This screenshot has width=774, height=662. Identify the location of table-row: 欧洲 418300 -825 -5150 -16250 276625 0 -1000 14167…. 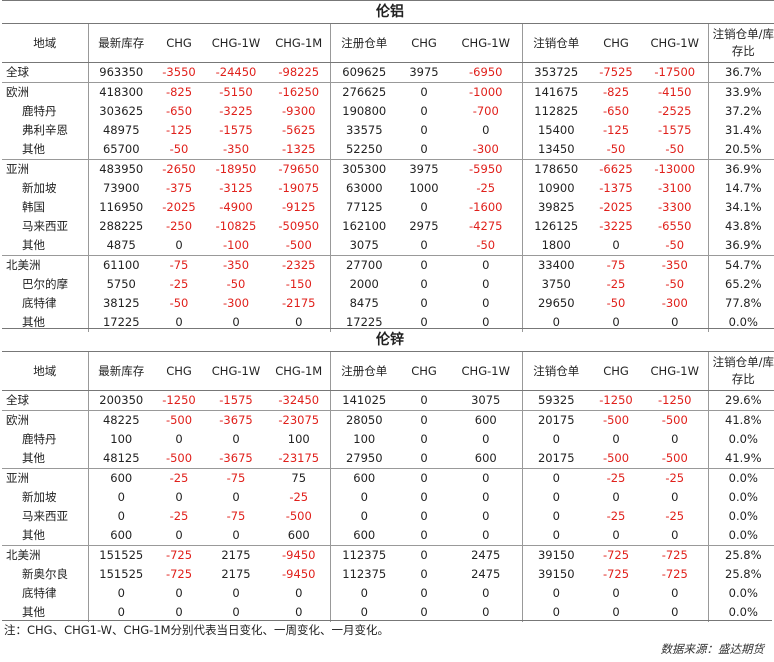
(388, 92).